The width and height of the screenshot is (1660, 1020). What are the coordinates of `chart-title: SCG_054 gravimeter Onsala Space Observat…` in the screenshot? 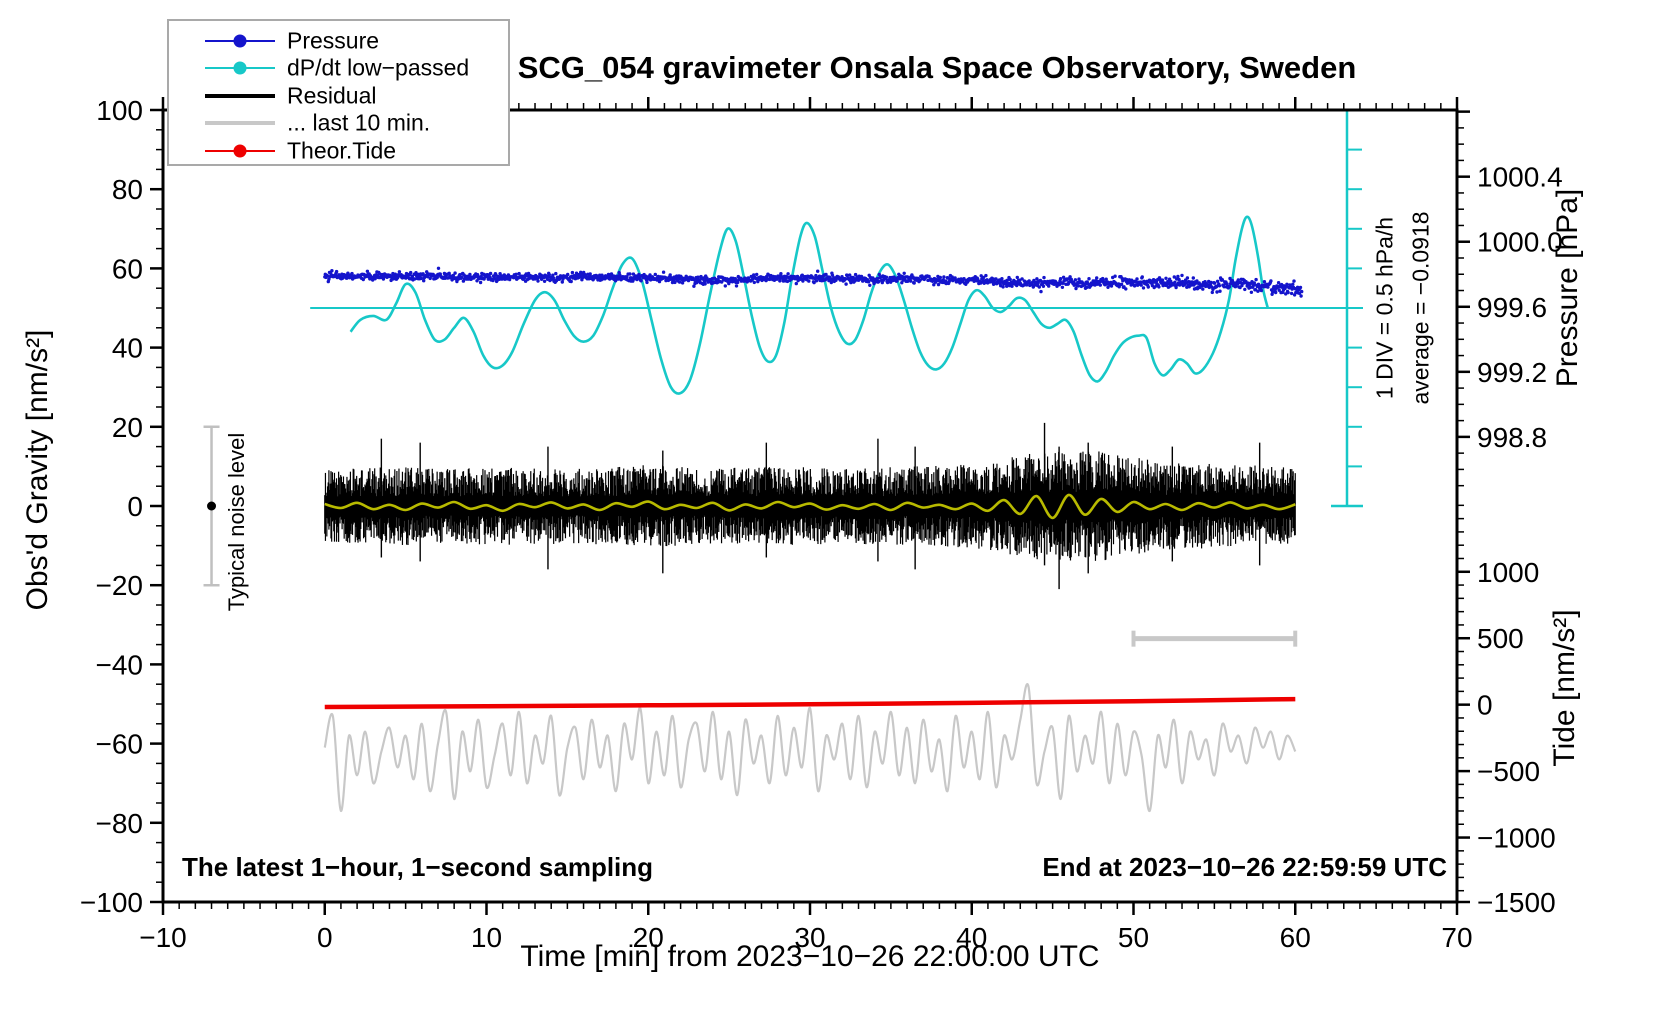 It's located at (937, 67).